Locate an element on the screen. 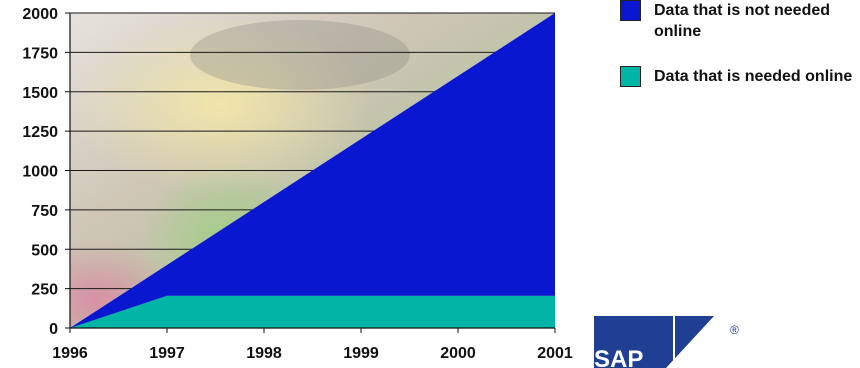 Image resolution: width=860 pixels, height=368 pixels. y-axis-tick-labels: 0 250 500 750 1000 1250 1500 1750 2000 is located at coordinates (40, 172).